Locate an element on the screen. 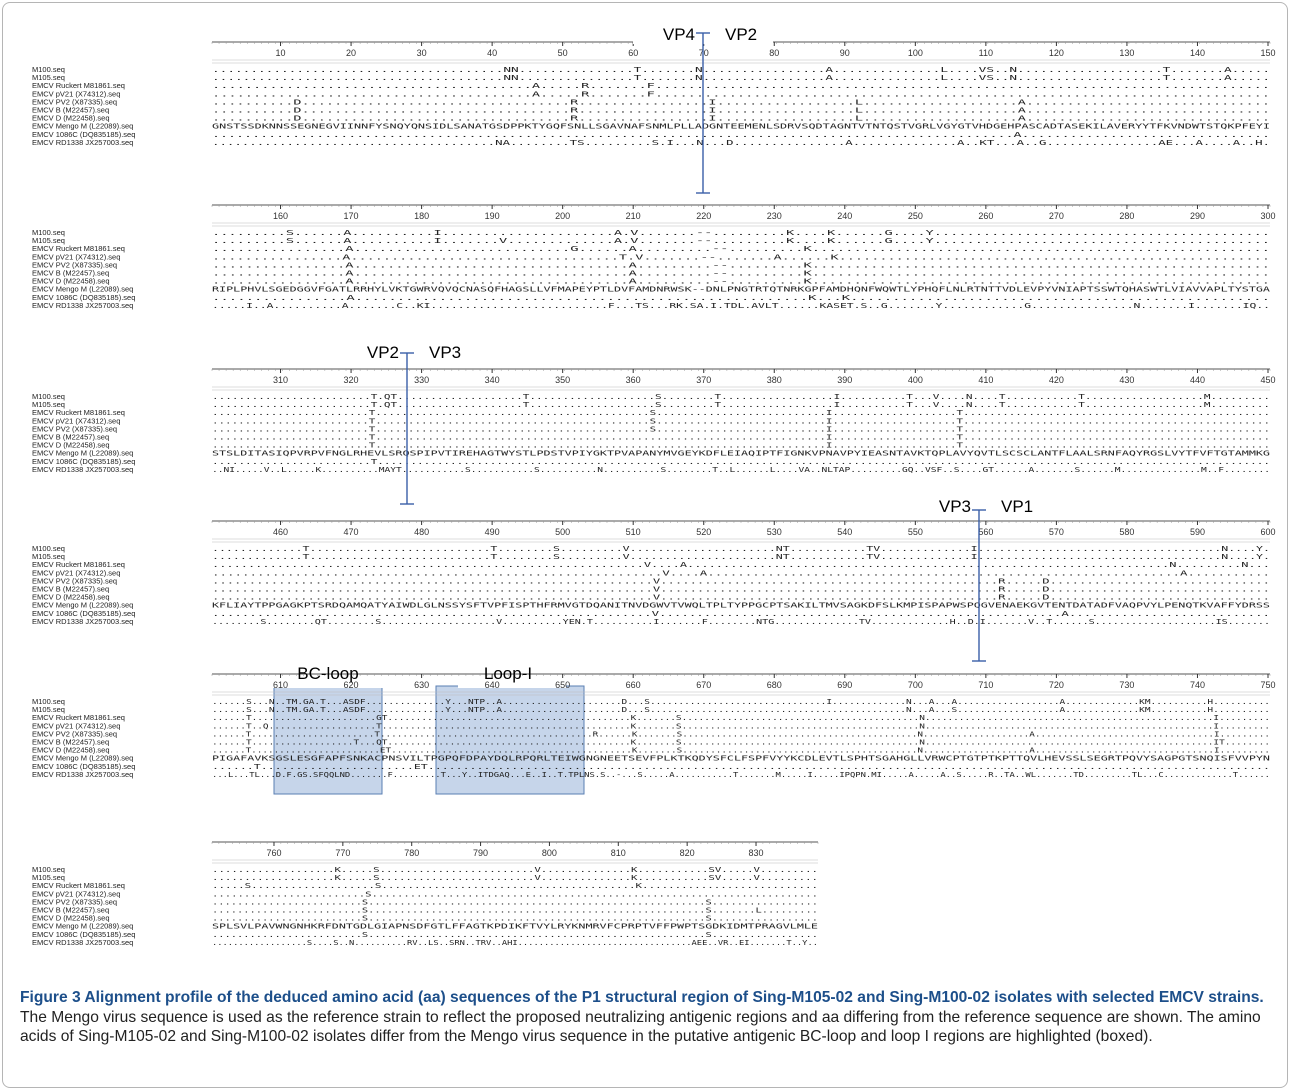  position-label-700: 700 is located at coordinates (915, 685).